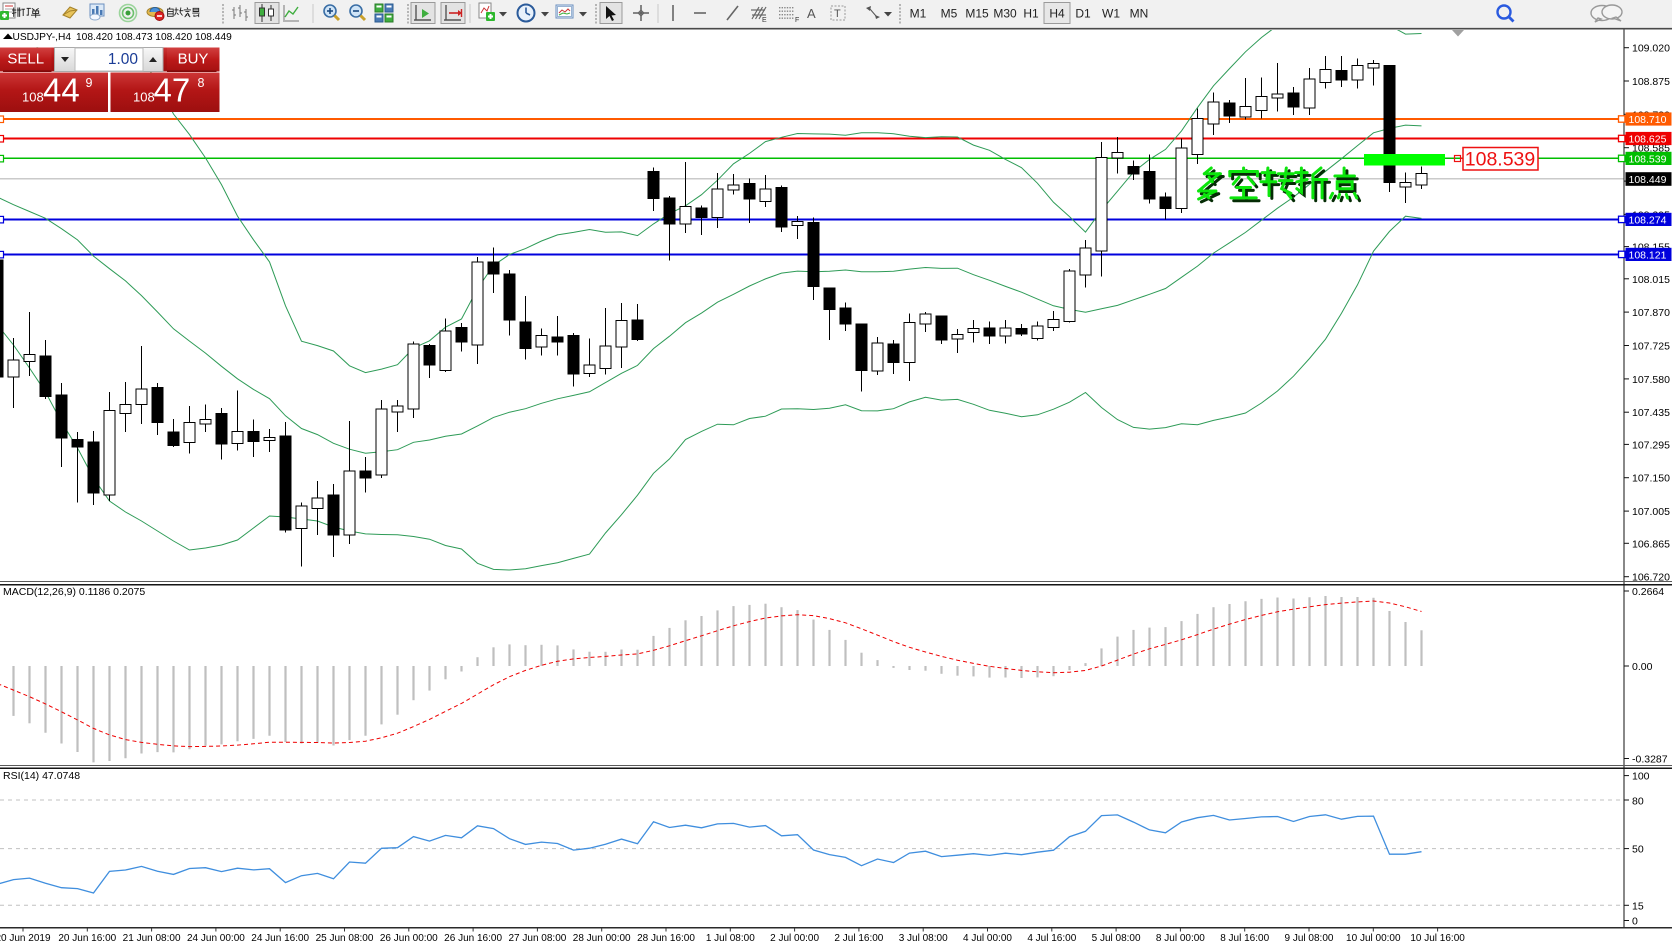  I want to click on svg-text: 0, so click(1635, 922).